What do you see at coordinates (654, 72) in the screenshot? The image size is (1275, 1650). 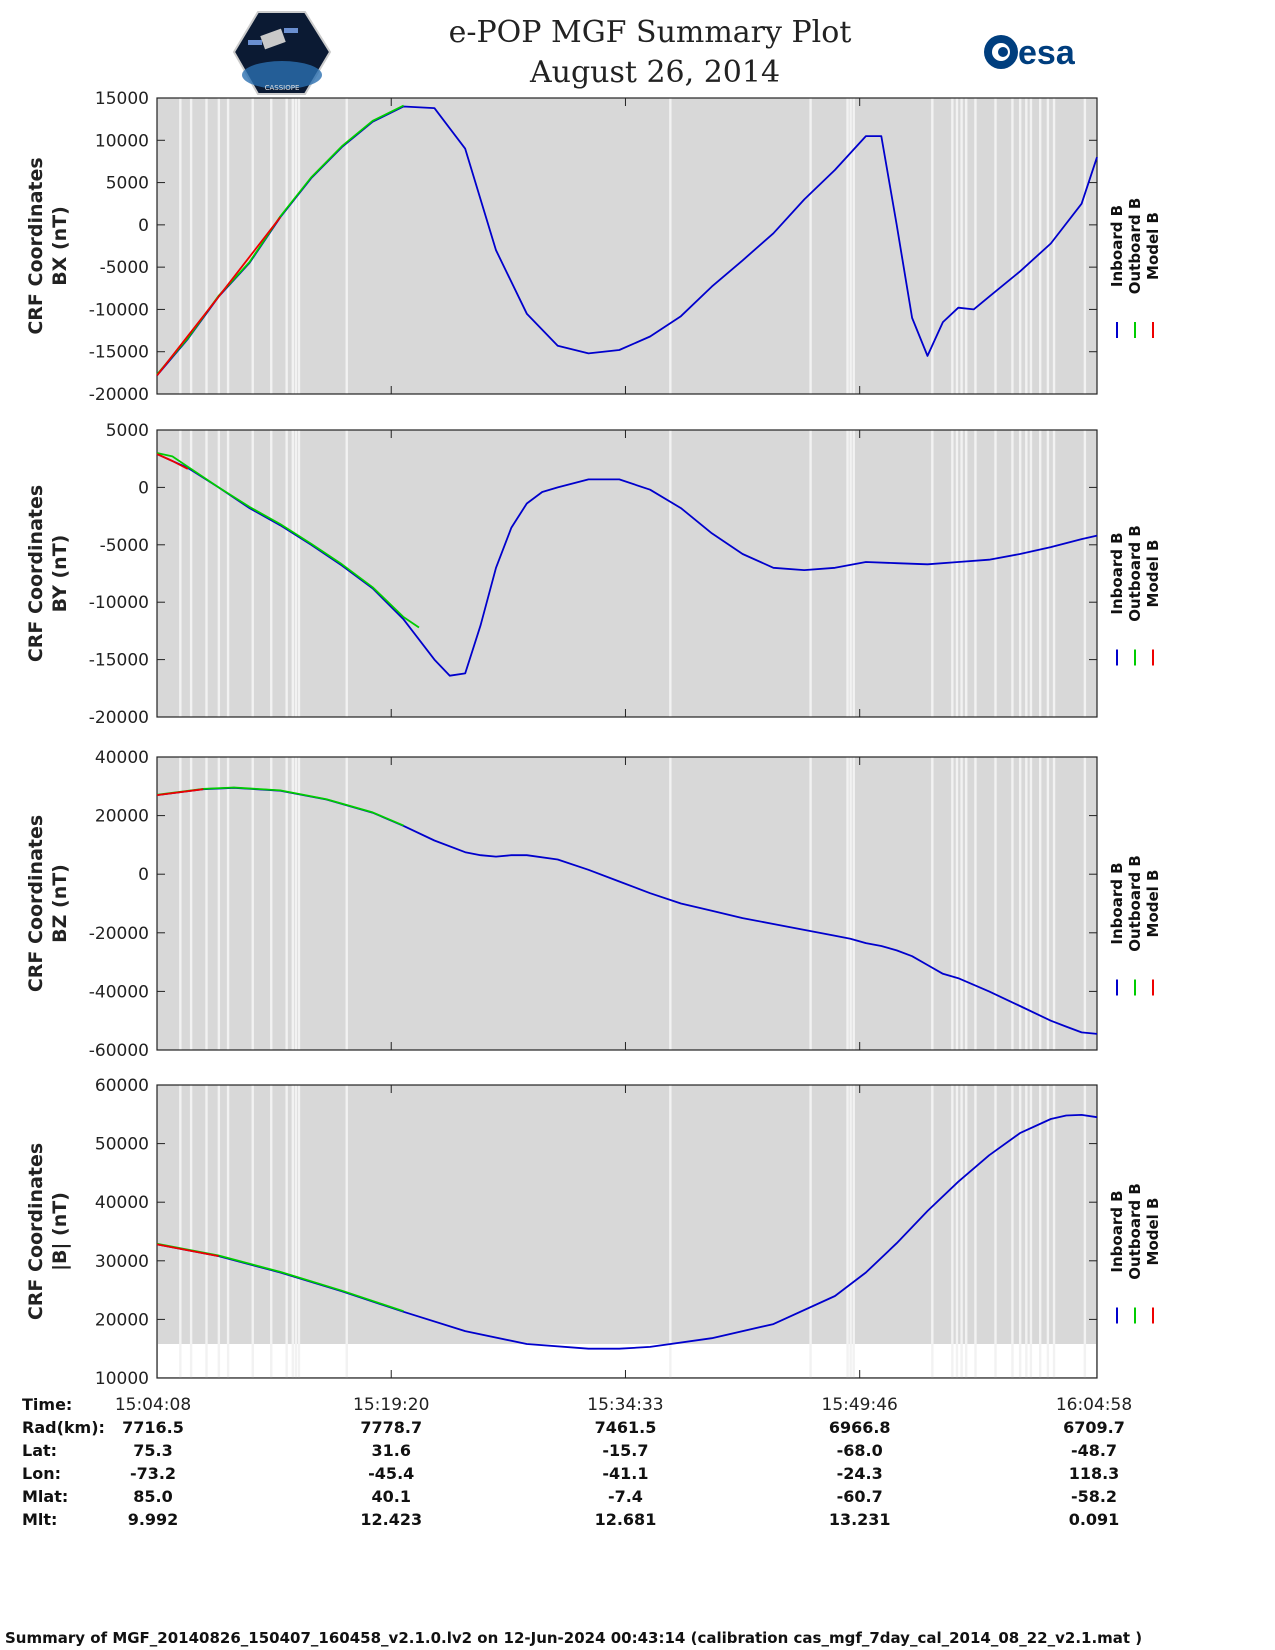 I see `title-line-2: August 26, 2014` at bounding box center [654, 72].